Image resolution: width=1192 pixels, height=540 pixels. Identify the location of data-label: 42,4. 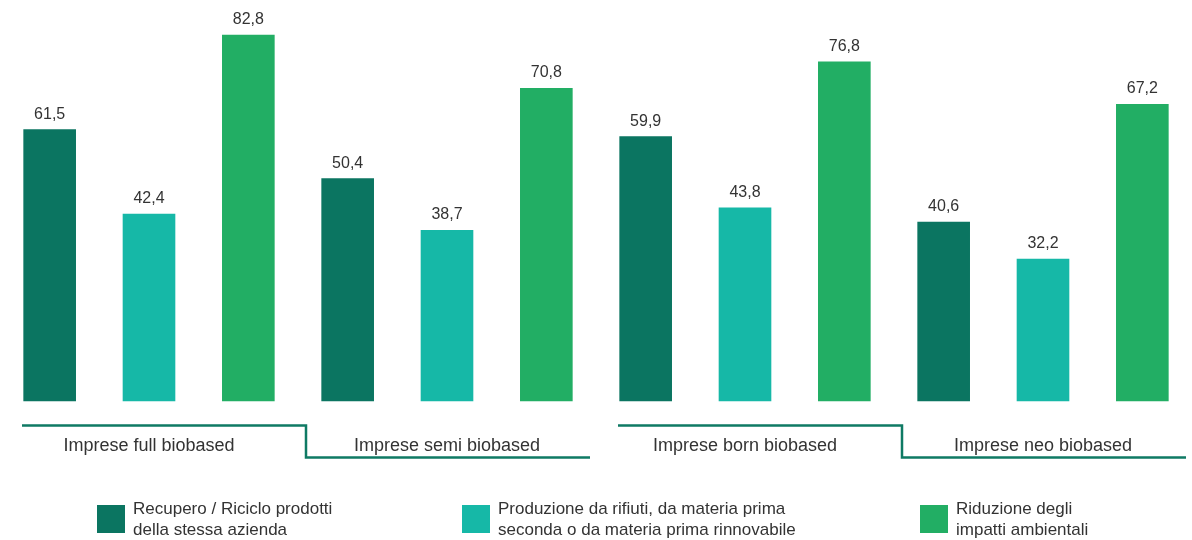
(149, 198).